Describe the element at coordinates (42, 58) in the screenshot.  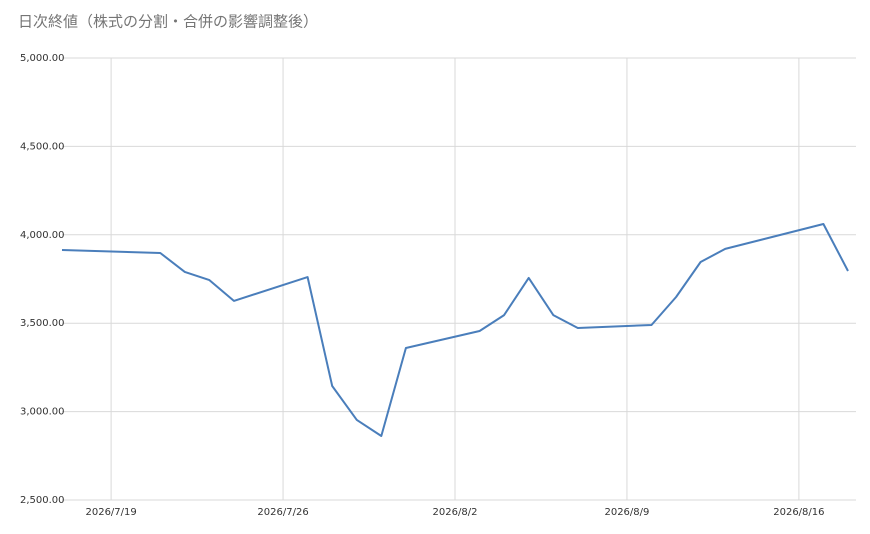
I see `y-tick-label: 5,000.00` at that location.